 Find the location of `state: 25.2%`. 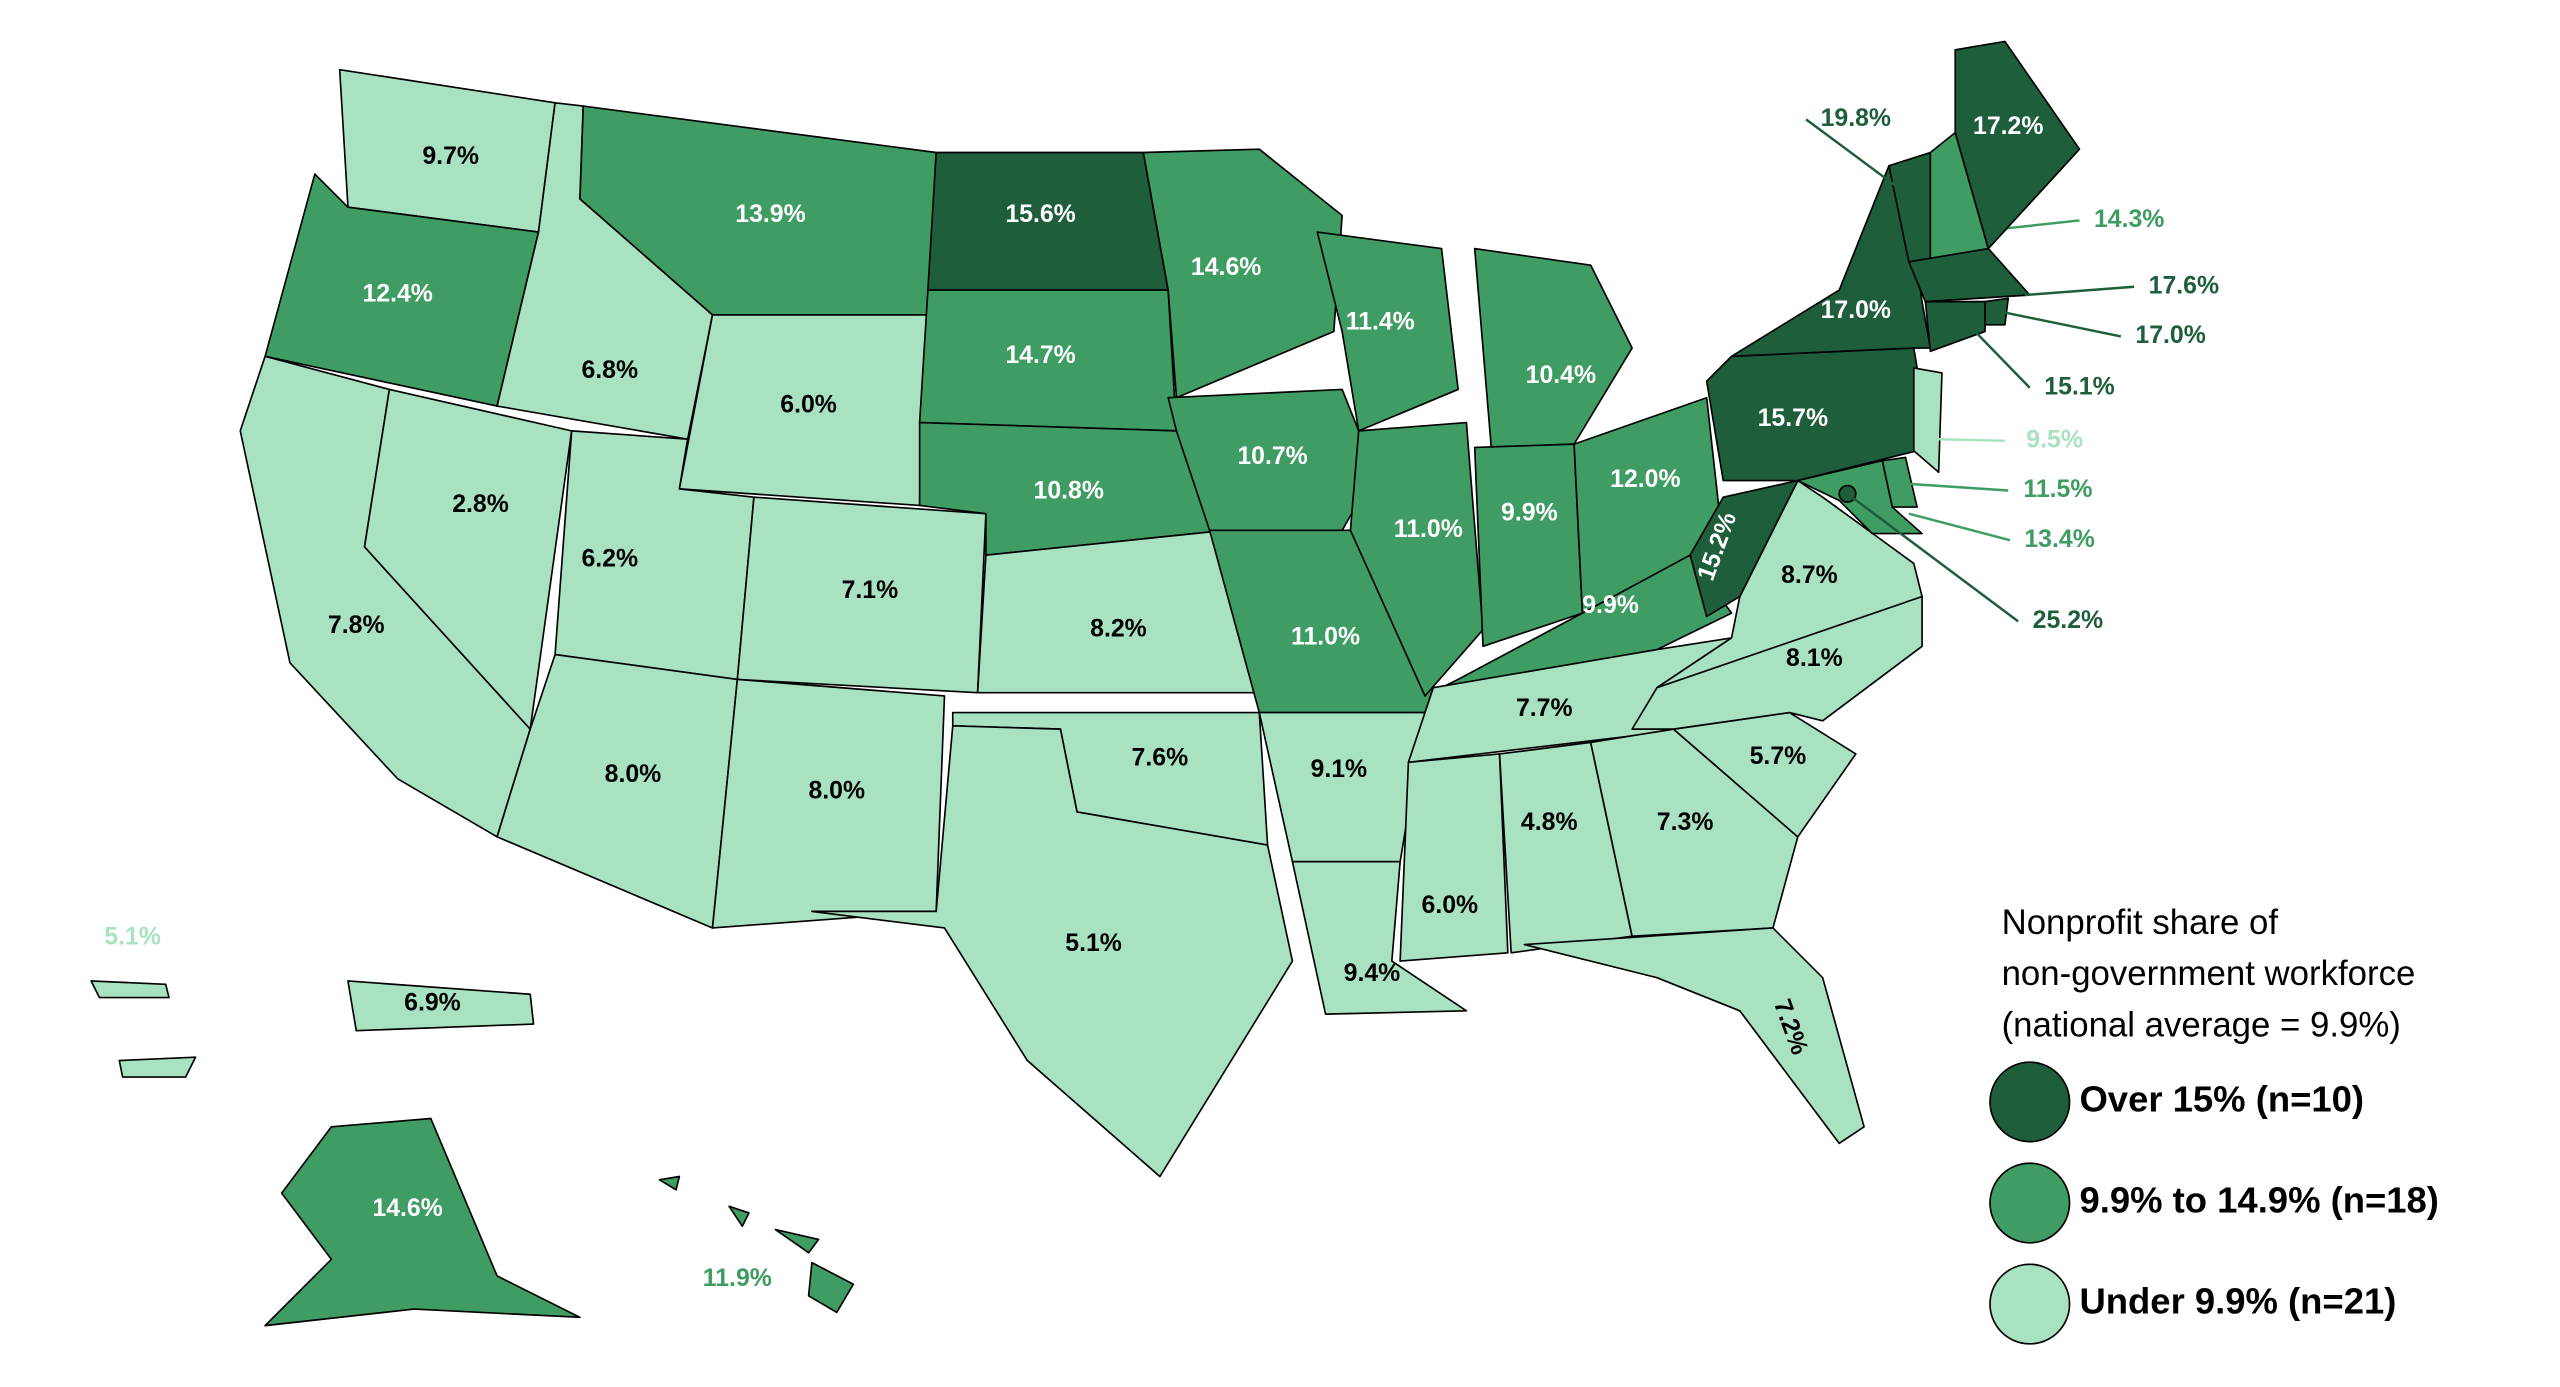

state: 25.2% is located at coordinates (1970, 559).